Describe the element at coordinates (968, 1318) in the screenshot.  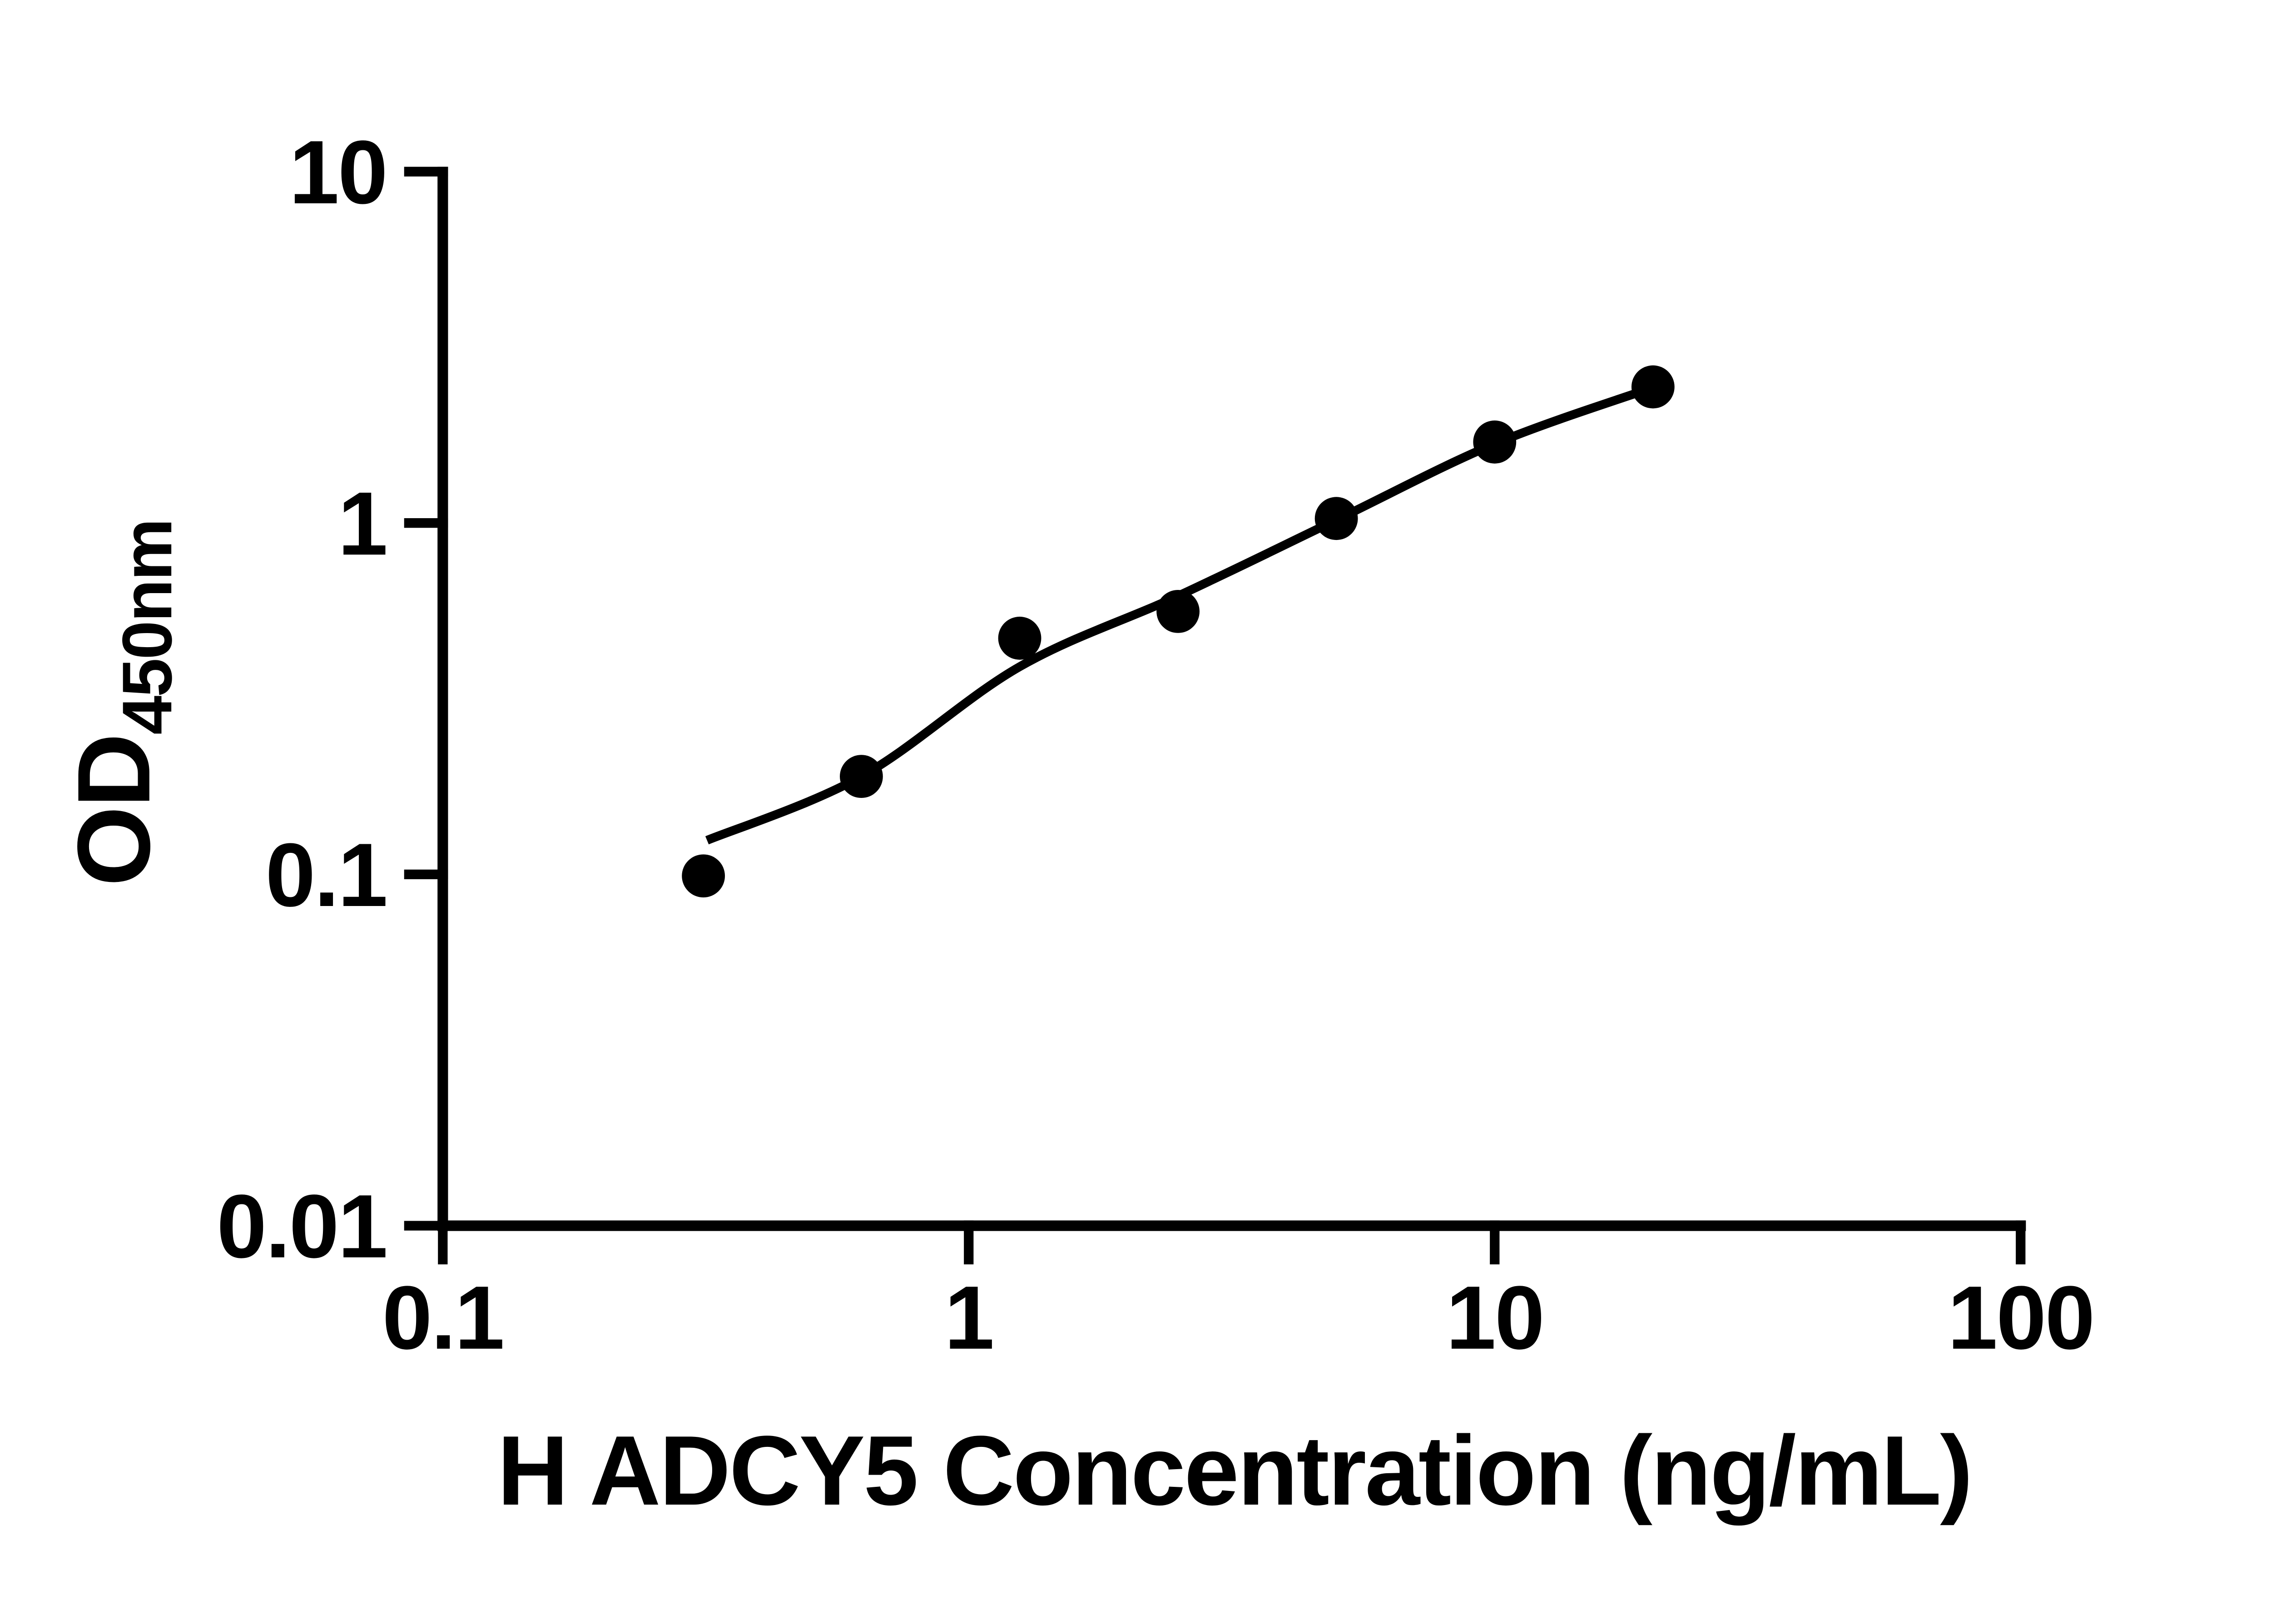
I see `x-tick-label-1: 1` at that location.